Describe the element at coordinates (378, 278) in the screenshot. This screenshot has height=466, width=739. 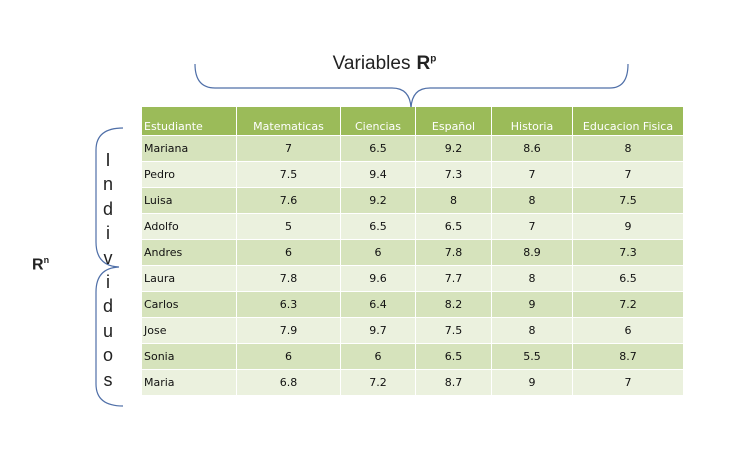
I see `grade-cell: 9.6` at that location.